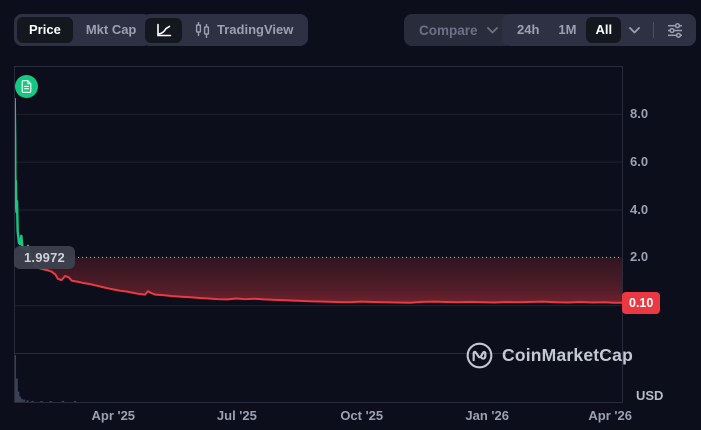  Describe the element at coordinates (650, 395) in the screenshot. I see `usd-unit-label: USD` at that location.